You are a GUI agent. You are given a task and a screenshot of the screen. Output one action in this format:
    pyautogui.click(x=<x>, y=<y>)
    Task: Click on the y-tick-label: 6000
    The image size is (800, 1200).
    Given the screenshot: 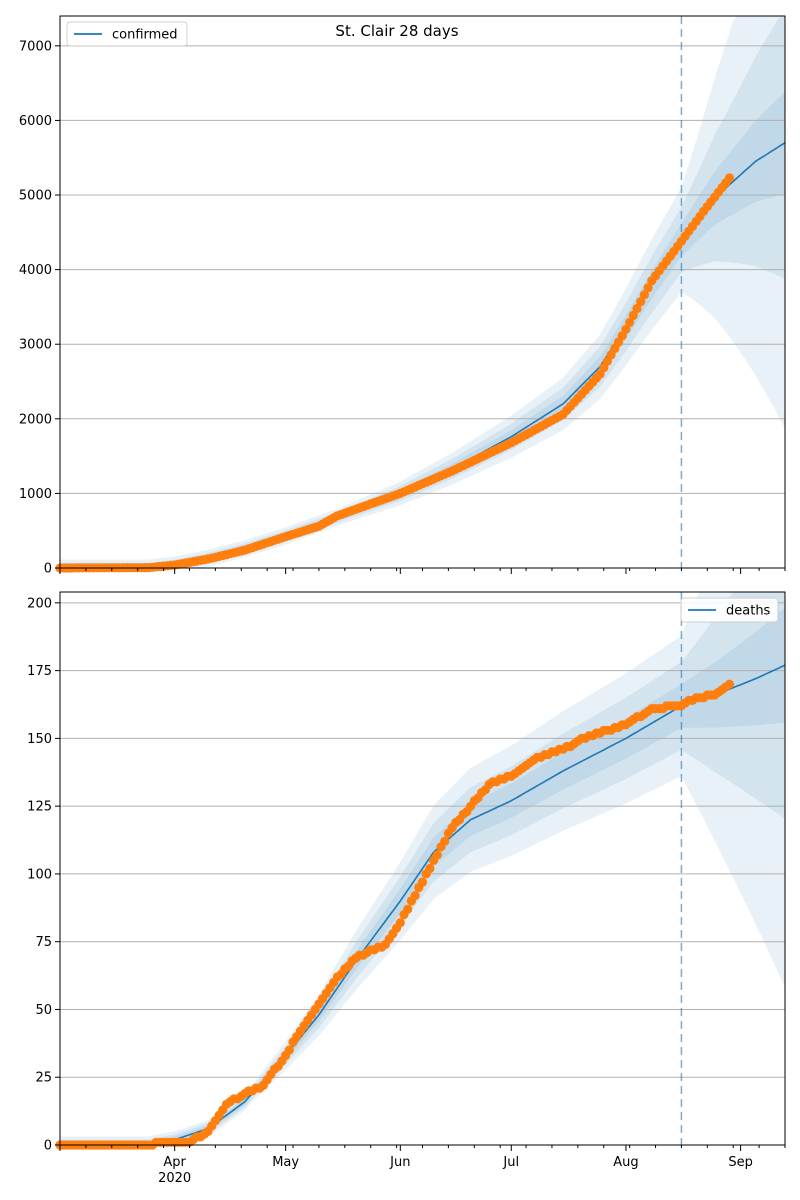 What is the action you would take?
    pyautogui.click(x=35, y=121)
    